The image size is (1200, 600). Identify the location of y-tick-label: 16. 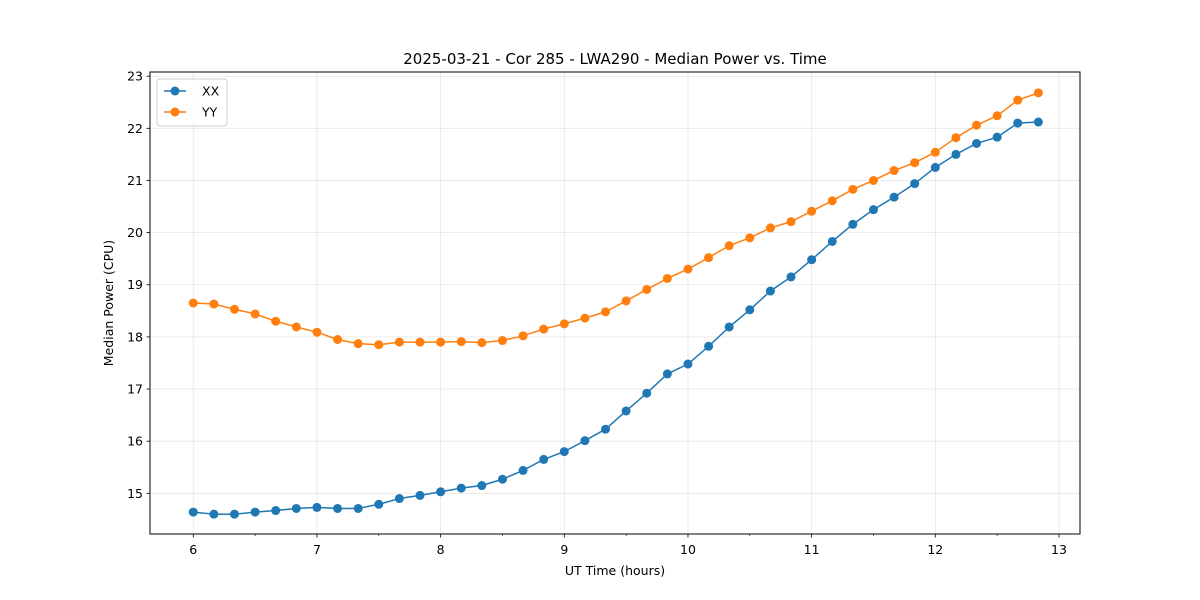
(135, 441).